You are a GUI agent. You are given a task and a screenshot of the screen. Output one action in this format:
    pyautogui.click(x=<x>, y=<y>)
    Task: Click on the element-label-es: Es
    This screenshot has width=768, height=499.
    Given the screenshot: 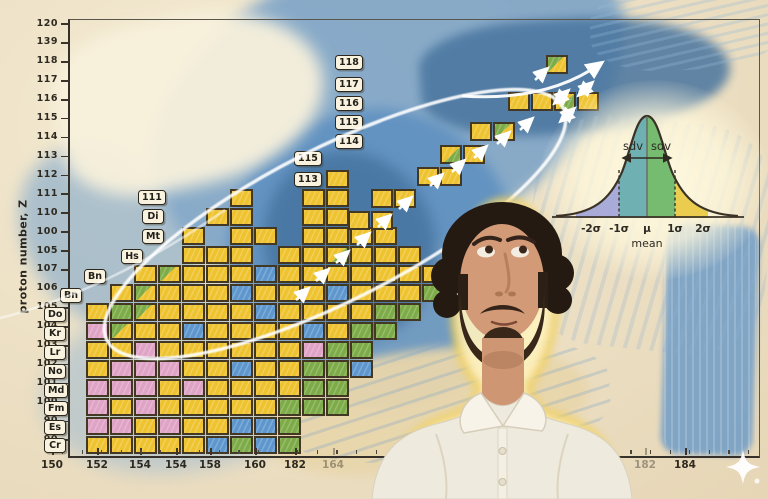 What is the action you would take?
    pyautogui.click(x=55, y=427)
    